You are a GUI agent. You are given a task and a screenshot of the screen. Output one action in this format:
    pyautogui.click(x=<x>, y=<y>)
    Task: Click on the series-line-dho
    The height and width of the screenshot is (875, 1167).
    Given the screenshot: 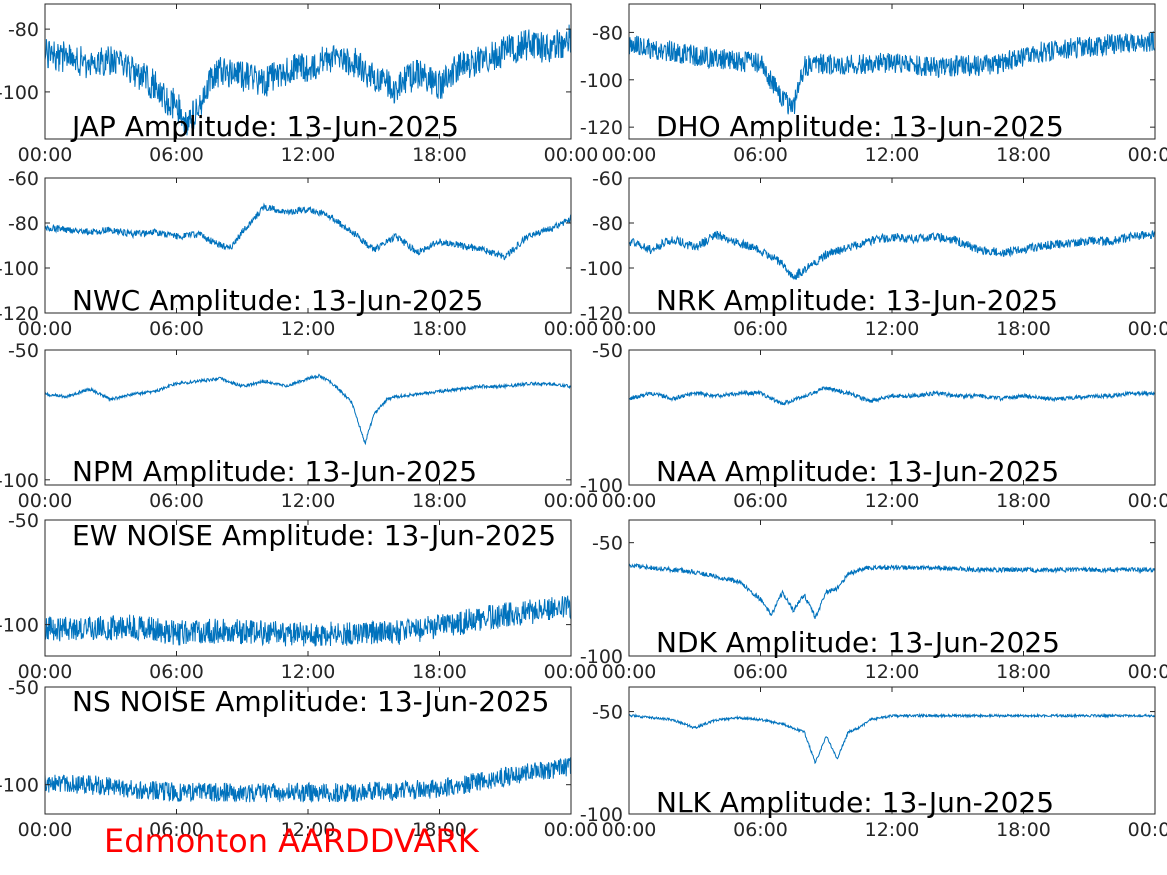 What is the action you would take?
    pyautogui.click(x=892, y=72)
    